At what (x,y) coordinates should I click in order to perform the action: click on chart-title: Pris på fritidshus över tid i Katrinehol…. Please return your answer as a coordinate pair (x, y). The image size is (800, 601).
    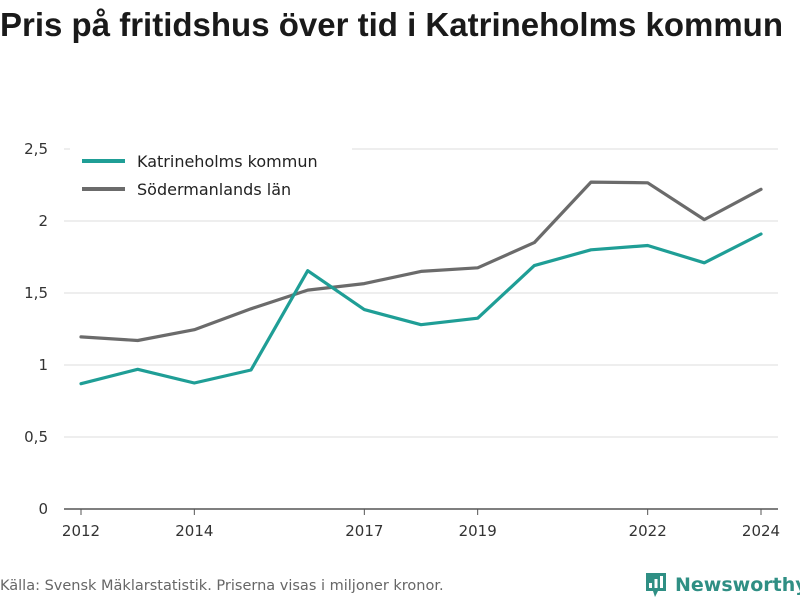
    Looking at the image, I should click on (391, 24).